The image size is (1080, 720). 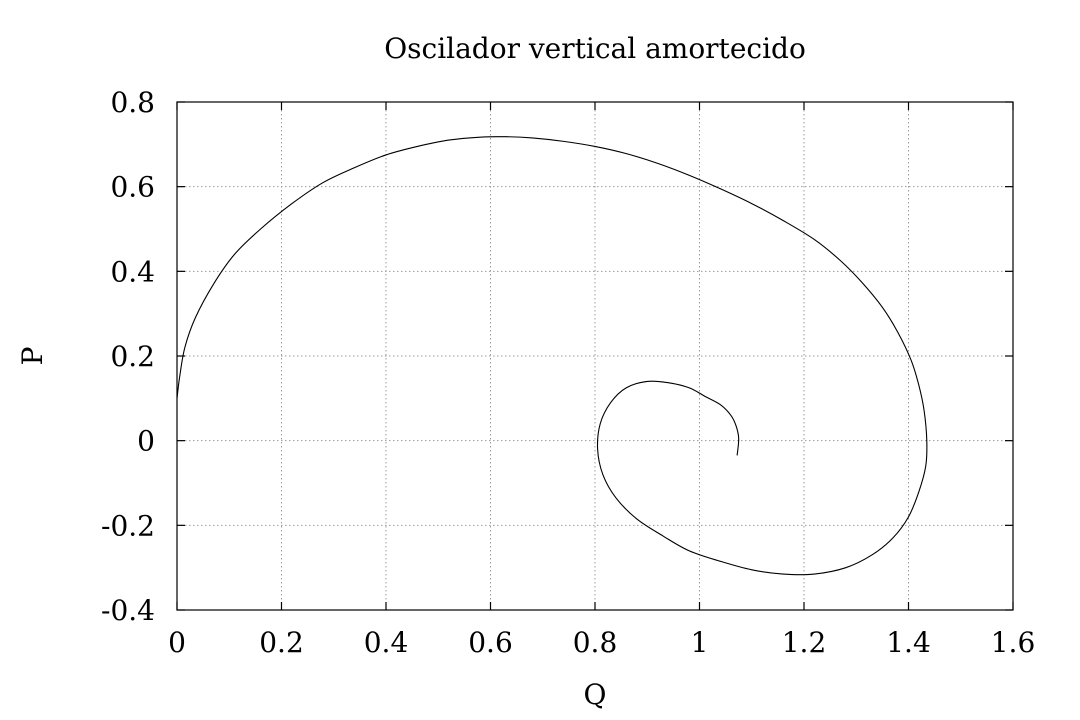 What do you see at coordinates (595, 642) in the screenshot?
I see `x-tick-label: 0.8` at bounding box center [595, 642].